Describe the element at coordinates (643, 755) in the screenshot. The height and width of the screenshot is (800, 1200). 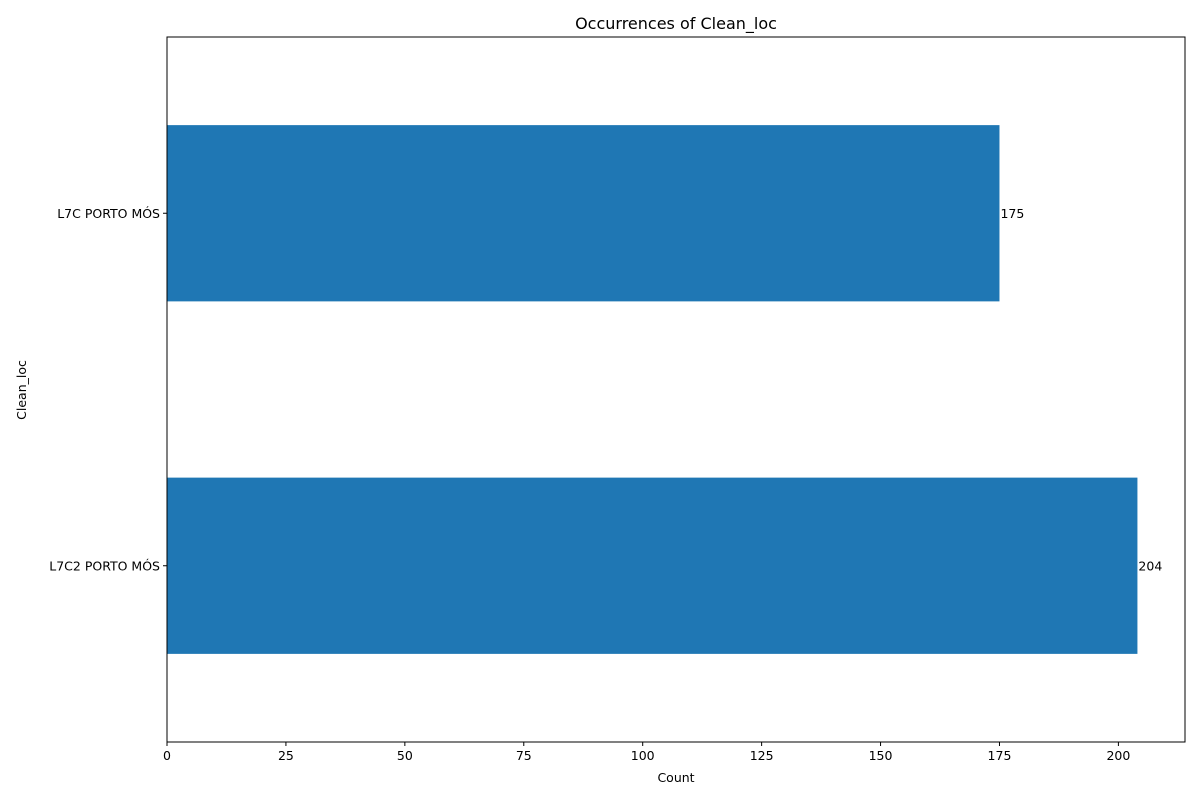
I see `x-tick-label: 100` at that location.